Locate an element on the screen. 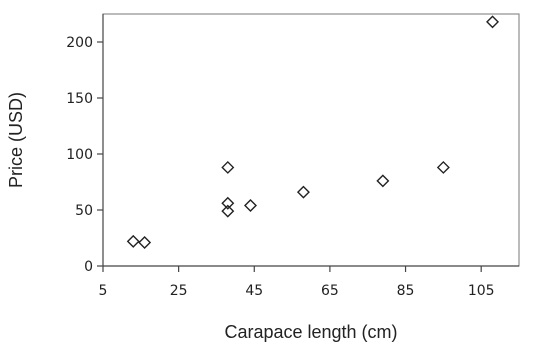 The height and width of the screenshot is (349, 534). y-tick-label: 50 is located at coordinates (84, 211).